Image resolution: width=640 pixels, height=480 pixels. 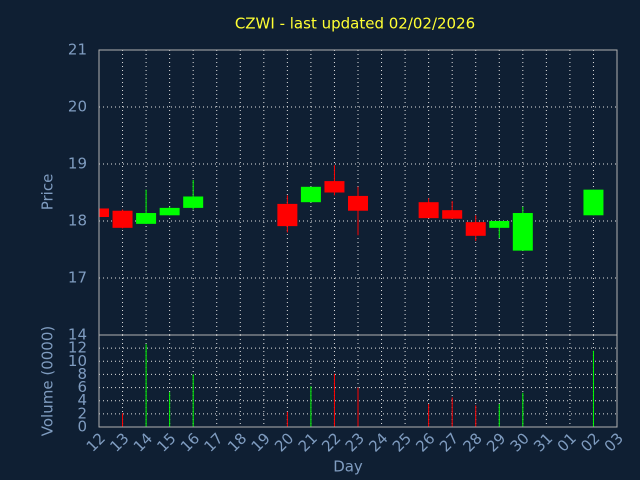 What do you see at coordinates (308, 442) in the screenshot?
I see `x-tick-label: 21` at bounding box center [308, 442].